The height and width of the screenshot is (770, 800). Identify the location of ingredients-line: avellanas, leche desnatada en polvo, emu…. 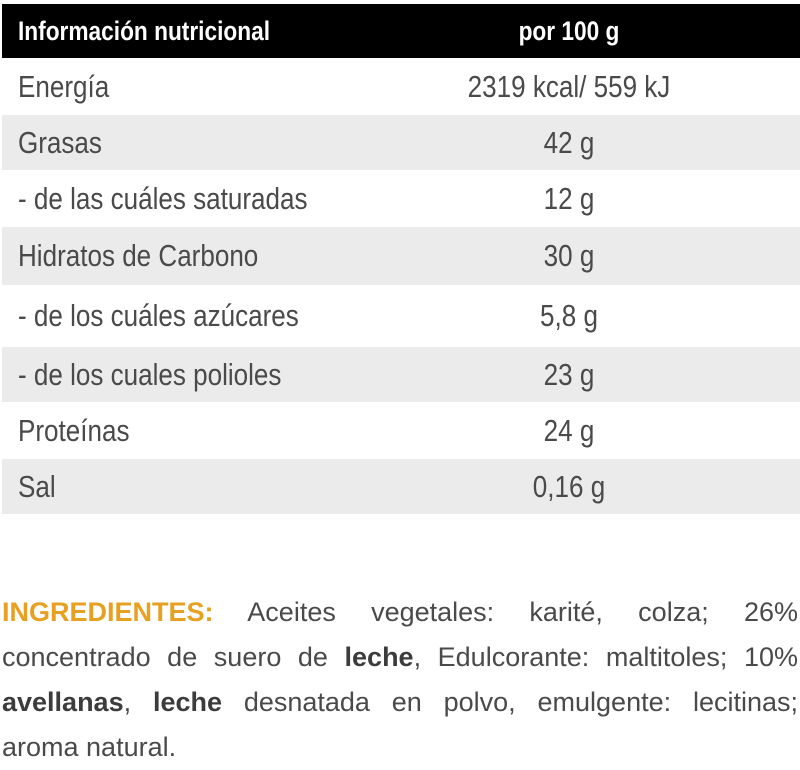
(400, 702).